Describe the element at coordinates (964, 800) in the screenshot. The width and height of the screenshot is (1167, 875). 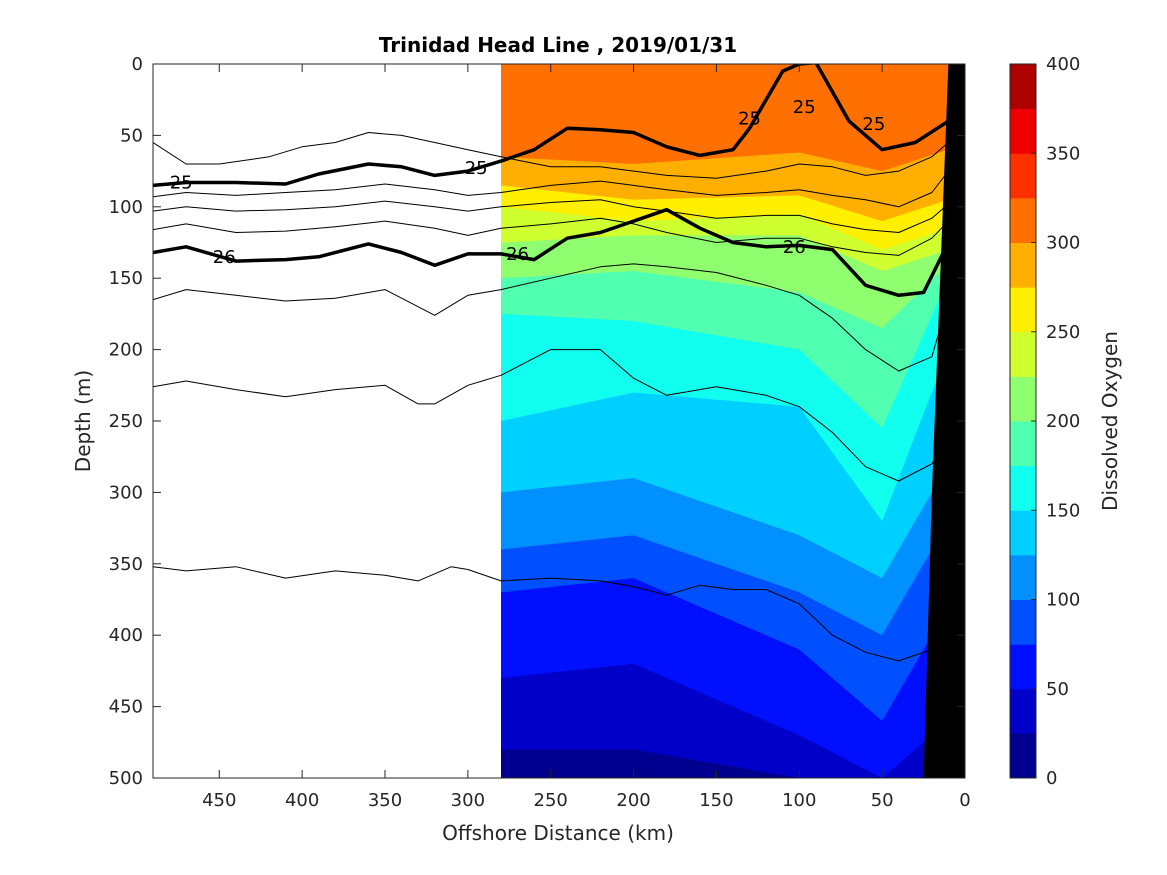
I see `x-tick-label: 0` at that location.